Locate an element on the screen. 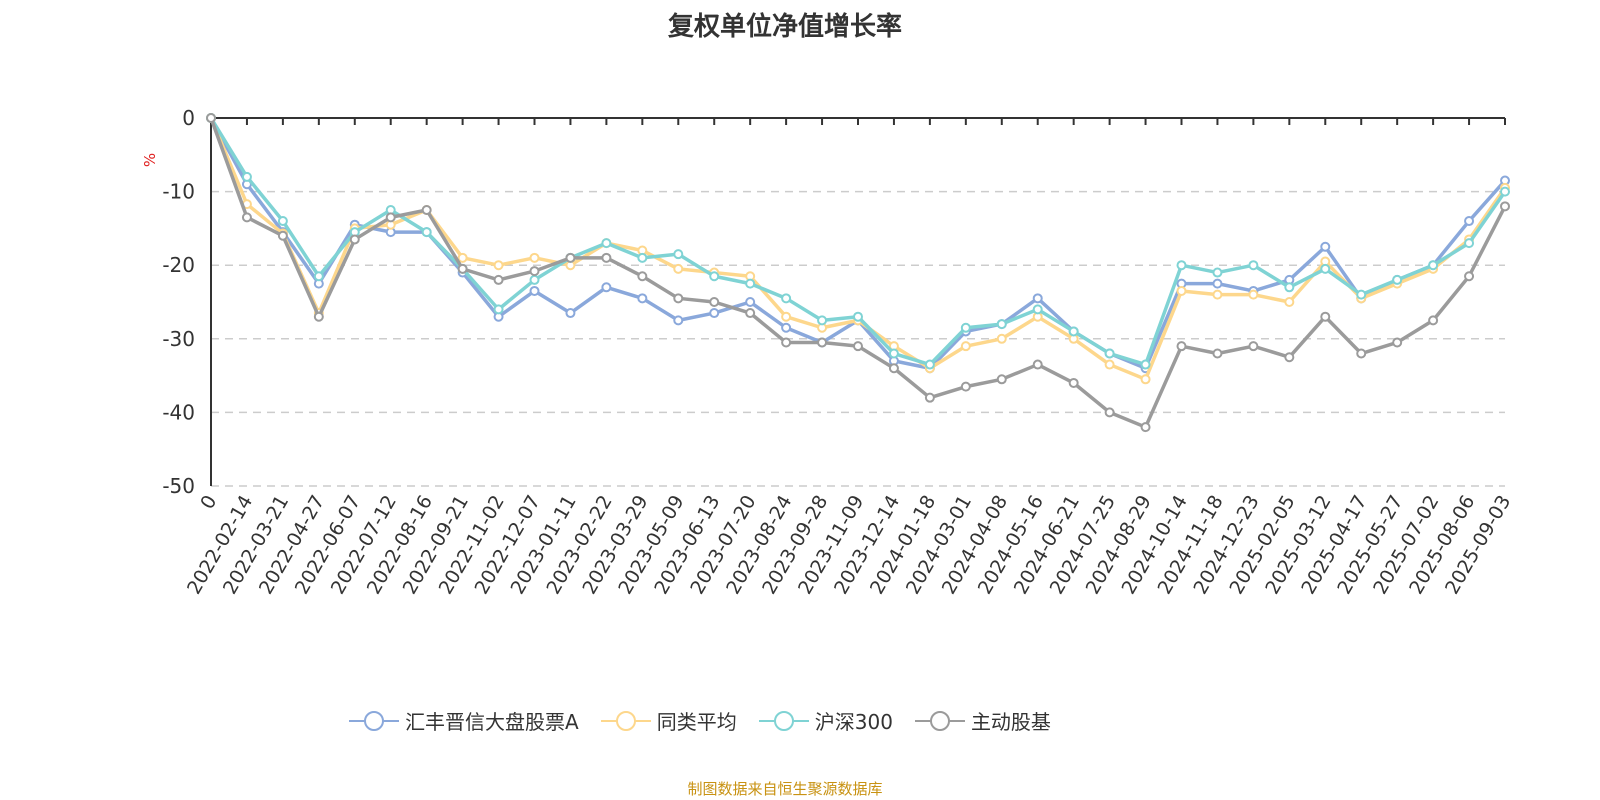  legend-item: 汇丰晋信大盘股票A is located at coordinates (464, 720).